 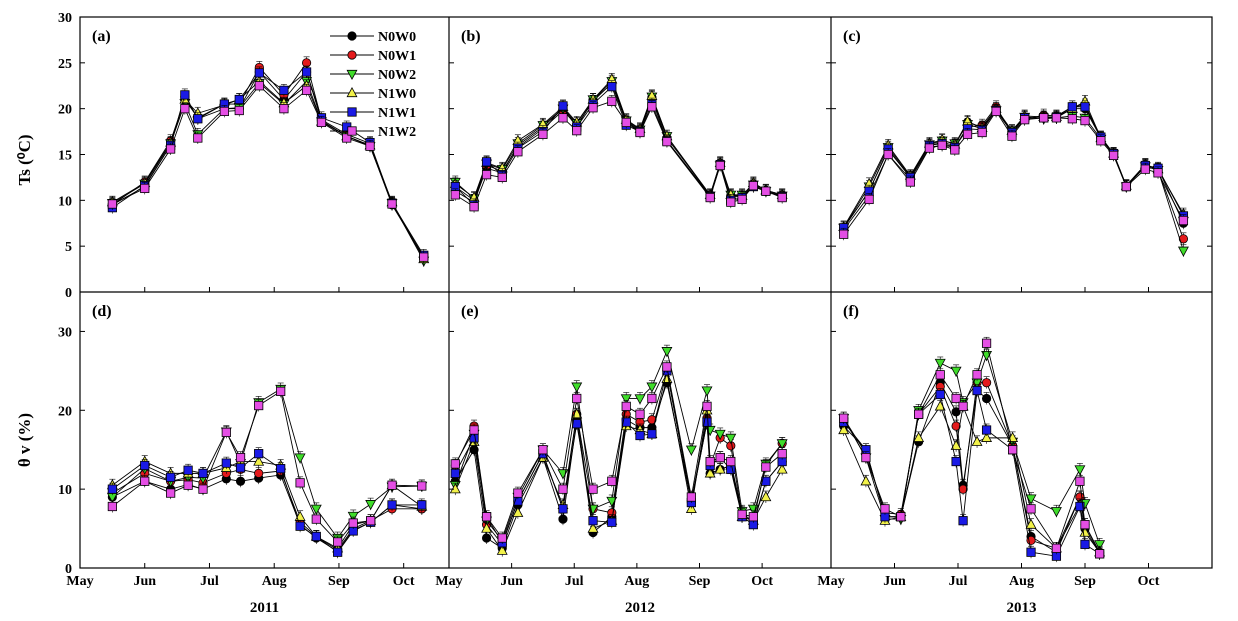 I want to click on y-tick-label-bottom: 10, so click(x=65, y=490).